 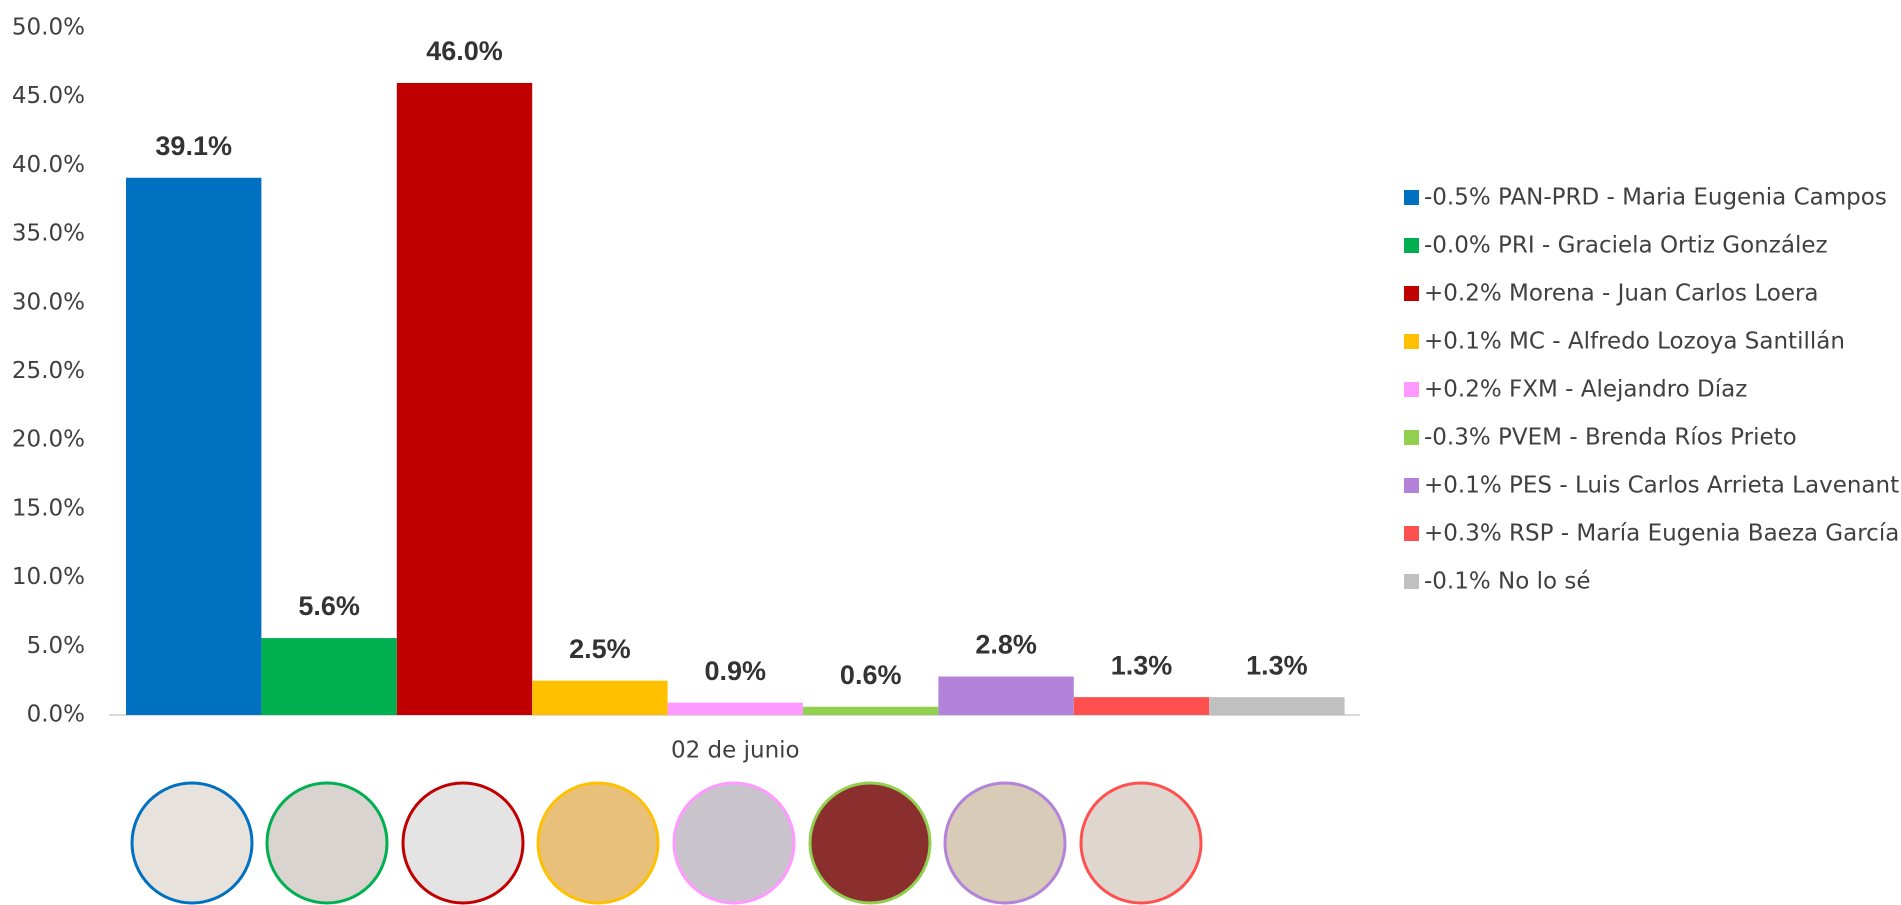 I want to click on y-tick-label: 50.0%, so click(x=48, y=28).